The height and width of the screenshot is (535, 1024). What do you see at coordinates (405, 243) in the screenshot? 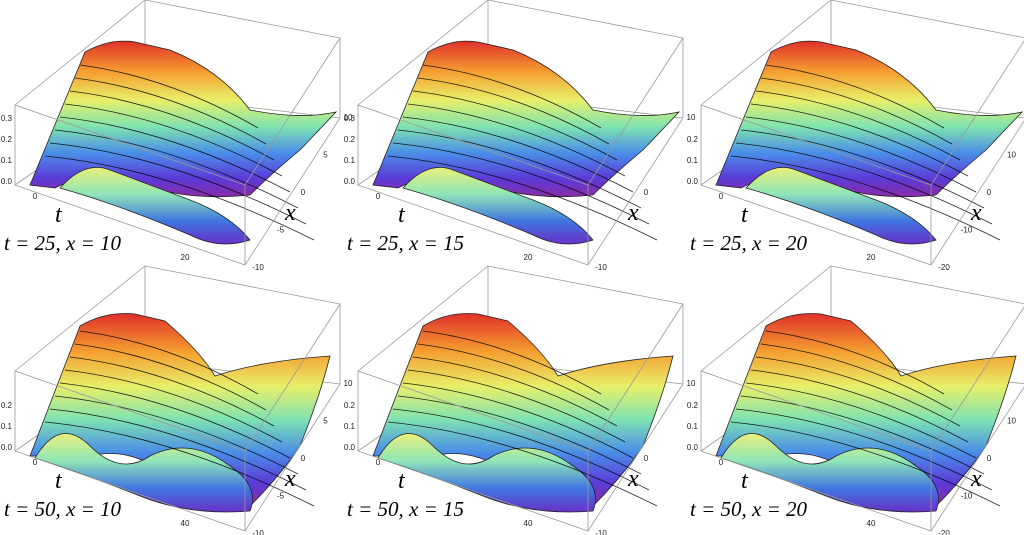
I see `panel-caption: t = 25, x = 15` at bounding box center [405, 243].